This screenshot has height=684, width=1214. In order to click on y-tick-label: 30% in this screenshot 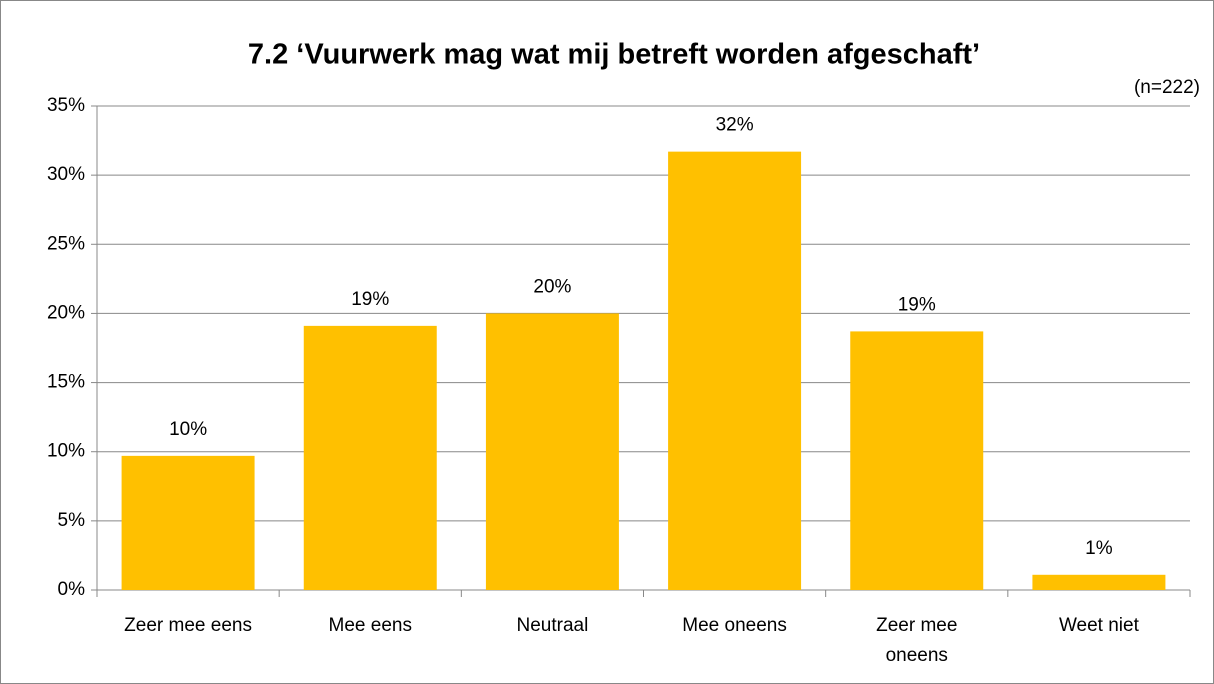, I will do `click(66, 174)`.